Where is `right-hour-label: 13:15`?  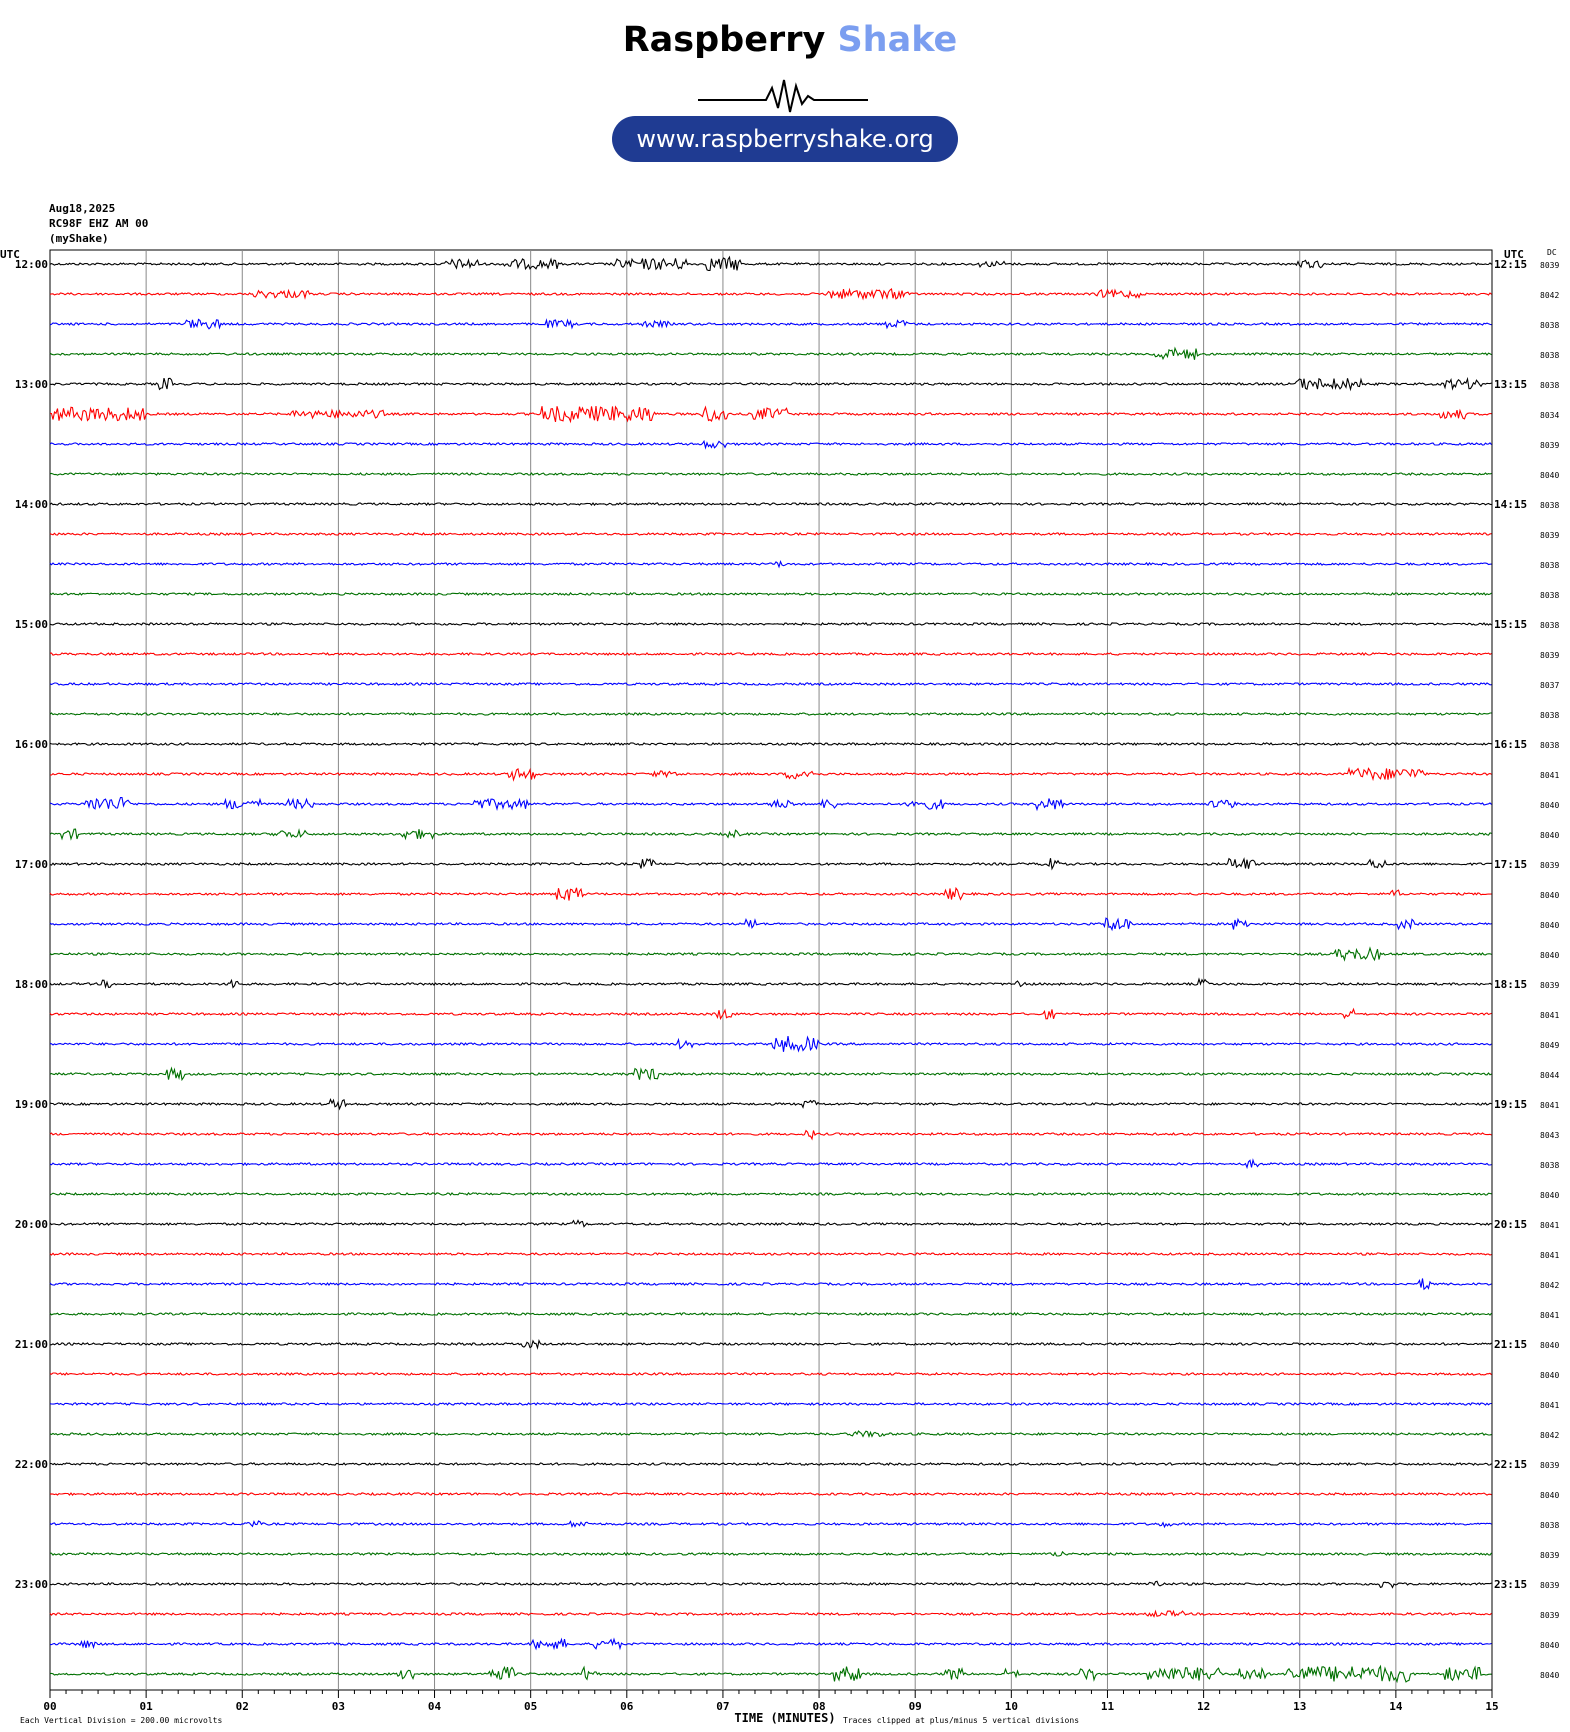
right-hour-label: 13:15 is located at coordinates (1510, 384).